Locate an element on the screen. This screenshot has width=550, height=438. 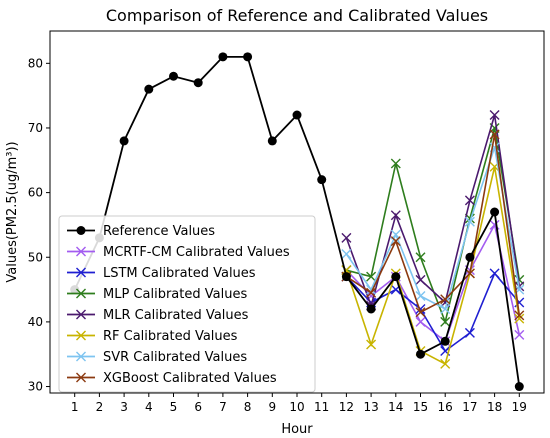
legend-label: SVR Calibrated Values is located at coordinates (175, 357).